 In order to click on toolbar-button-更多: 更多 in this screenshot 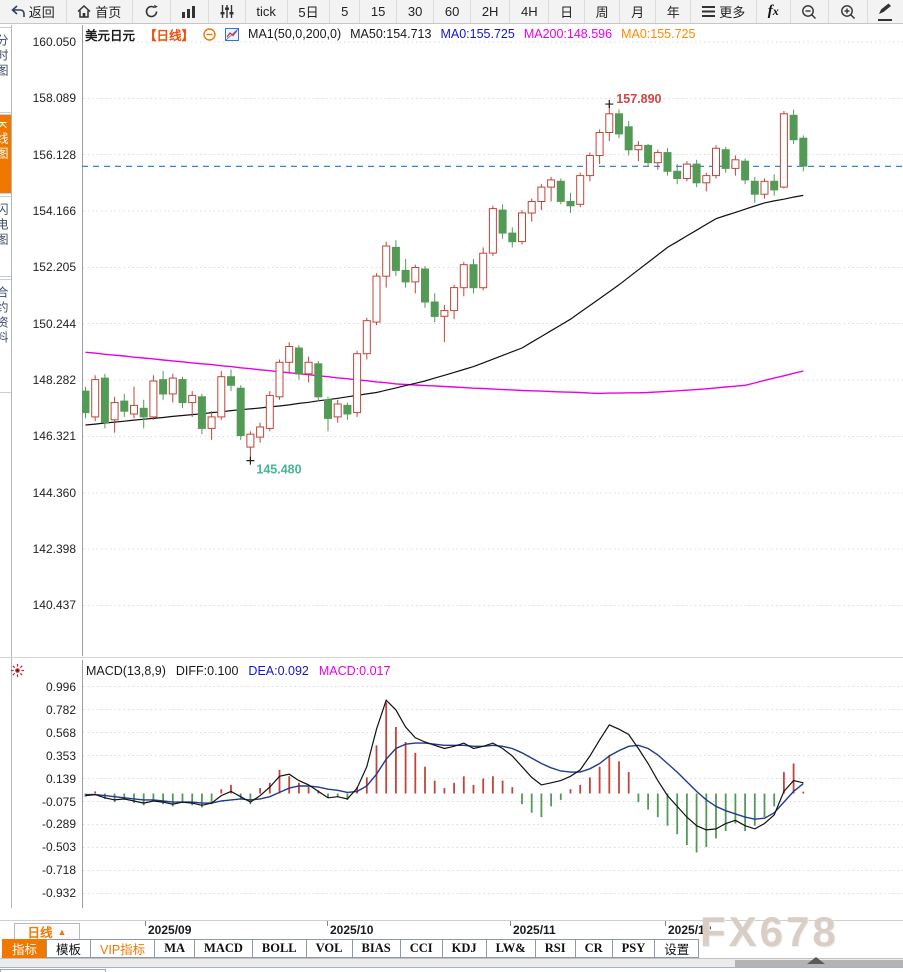, I will do `click(724, 11)`.